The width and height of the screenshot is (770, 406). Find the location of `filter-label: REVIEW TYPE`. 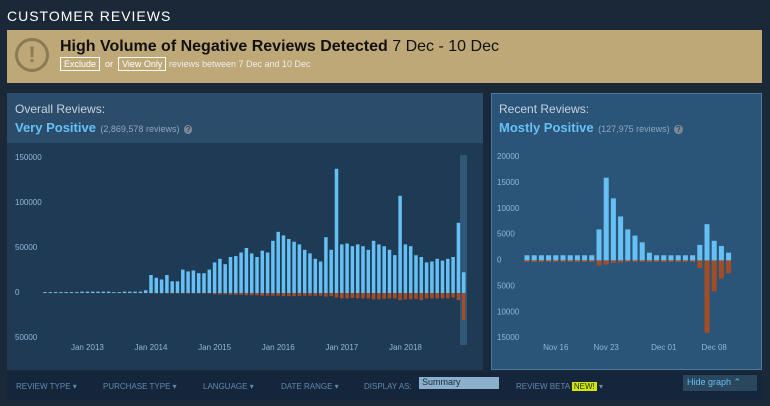

filter-label: REVIEW TYPE is located at coordinates (43, 386).